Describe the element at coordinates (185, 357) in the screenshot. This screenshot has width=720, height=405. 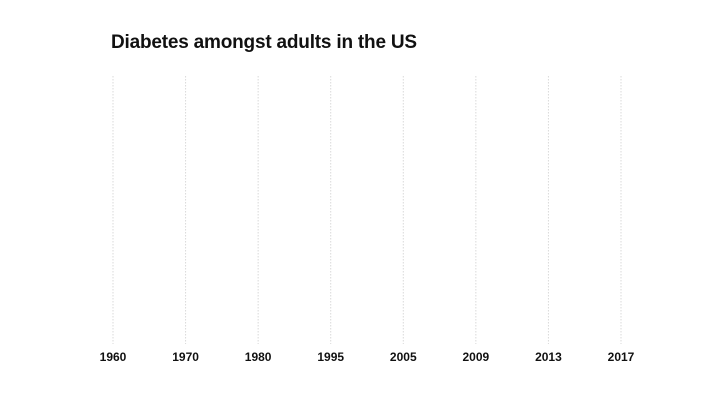
I see `x-tick-label-1970: 1970` at that location.